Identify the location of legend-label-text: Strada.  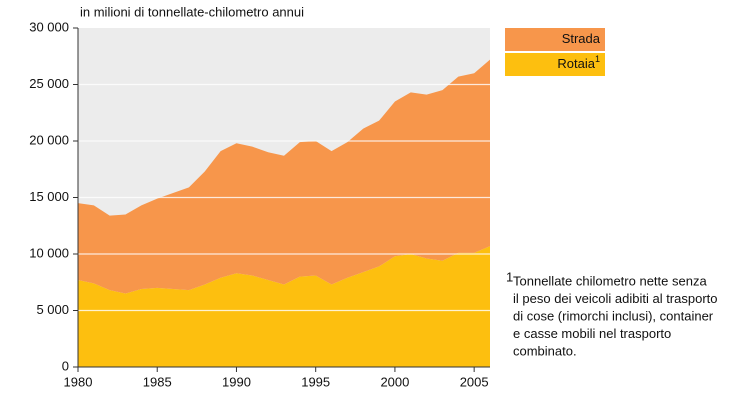
(581, 38).